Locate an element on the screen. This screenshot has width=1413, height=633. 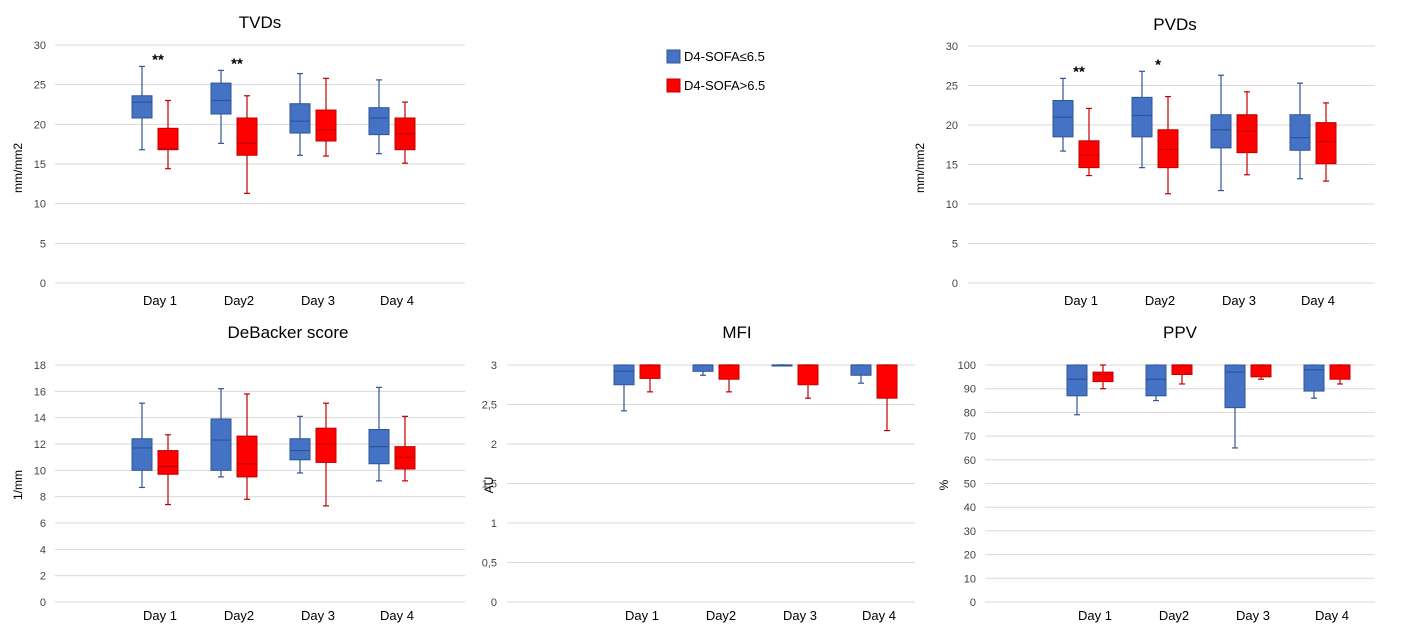
ppv-category-label: Day 3 is located at coordinates (1253, 615).